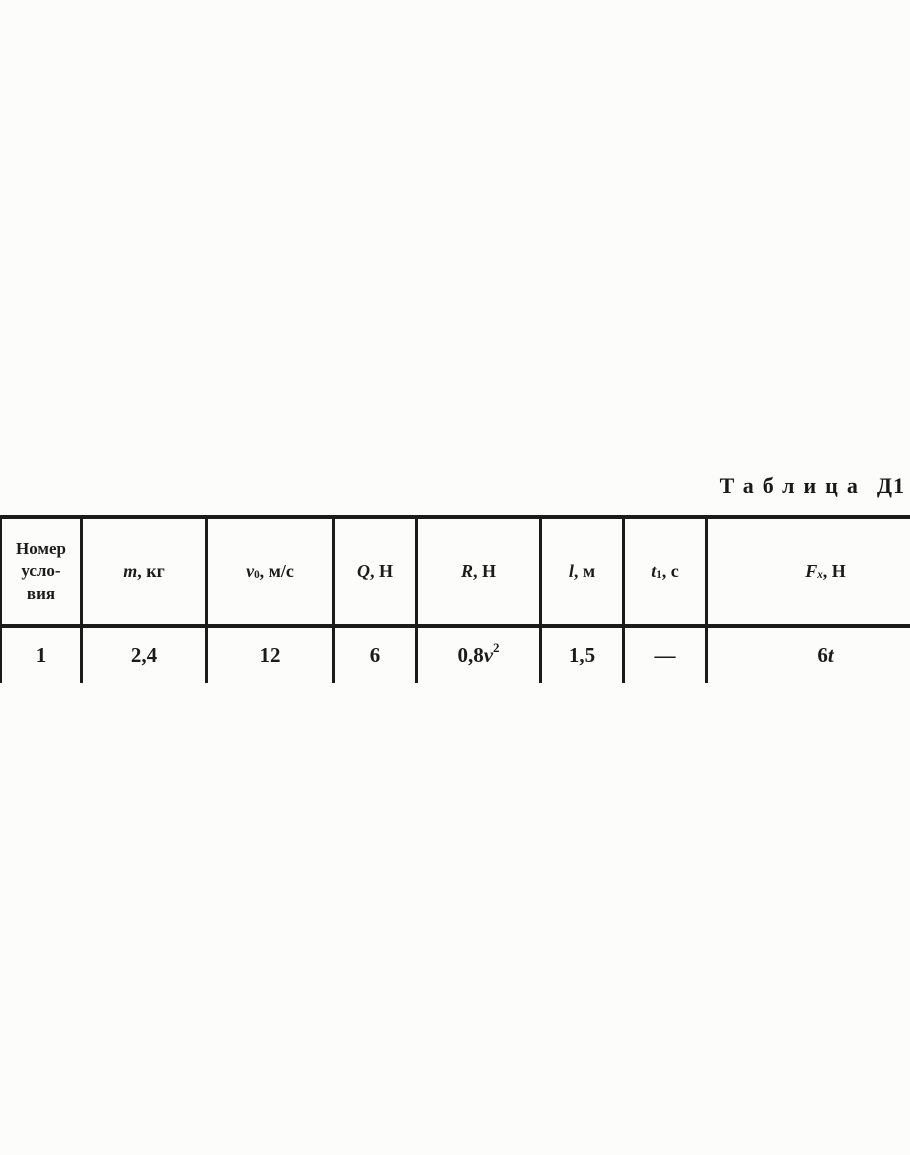 The image size is (910, 1155). Describe the element at coordinates (142, 655) in the screenshot. I see `cell-mass: 2,4` at that location.